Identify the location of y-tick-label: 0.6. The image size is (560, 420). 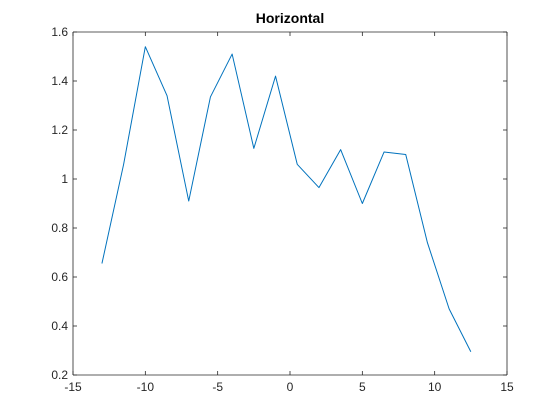
(59, 277).